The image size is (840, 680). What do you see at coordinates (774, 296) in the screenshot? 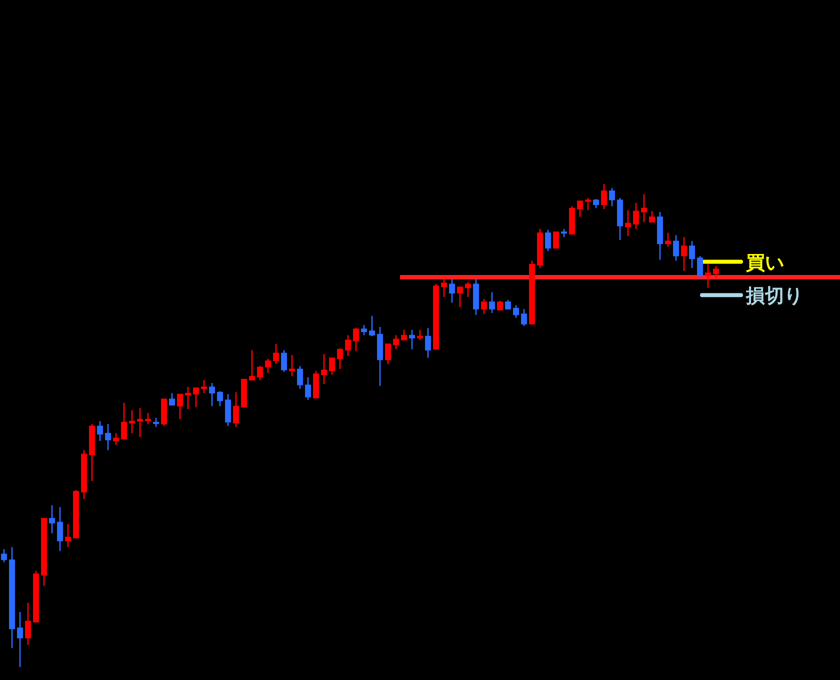
I see `ref-line-label: 損切り` at bounding box center [774, 296].